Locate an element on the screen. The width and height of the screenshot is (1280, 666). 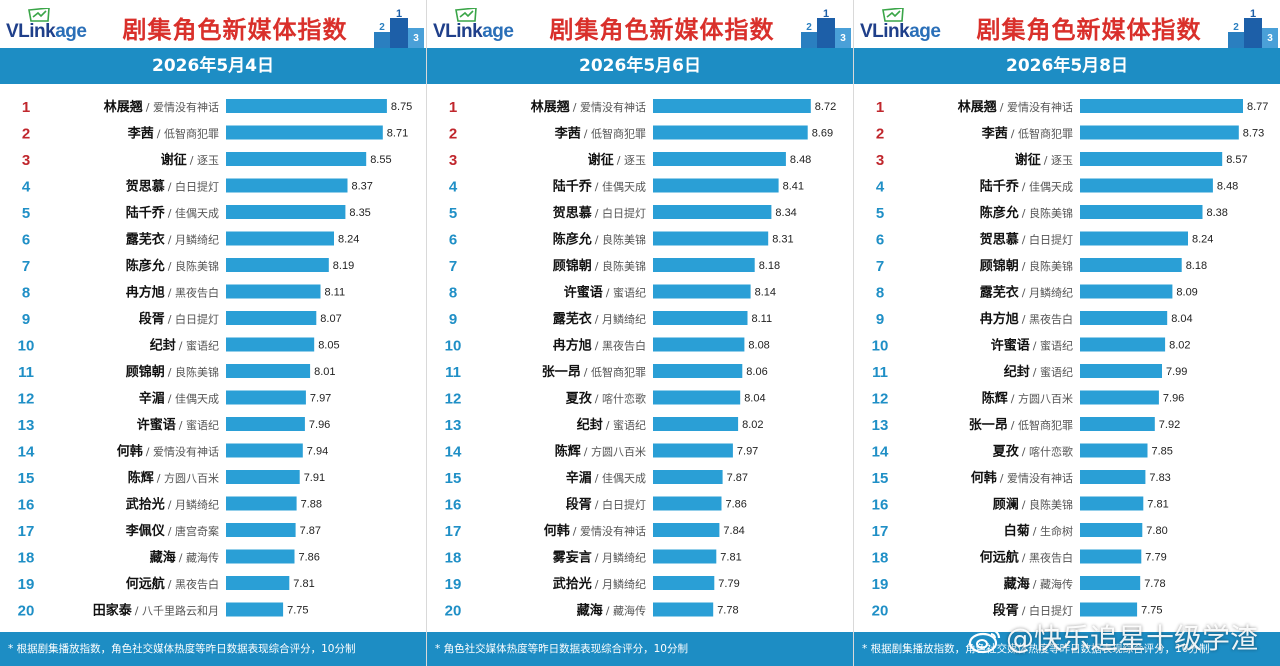
score-value: 8.48 is located at coordinates (1227, 187).